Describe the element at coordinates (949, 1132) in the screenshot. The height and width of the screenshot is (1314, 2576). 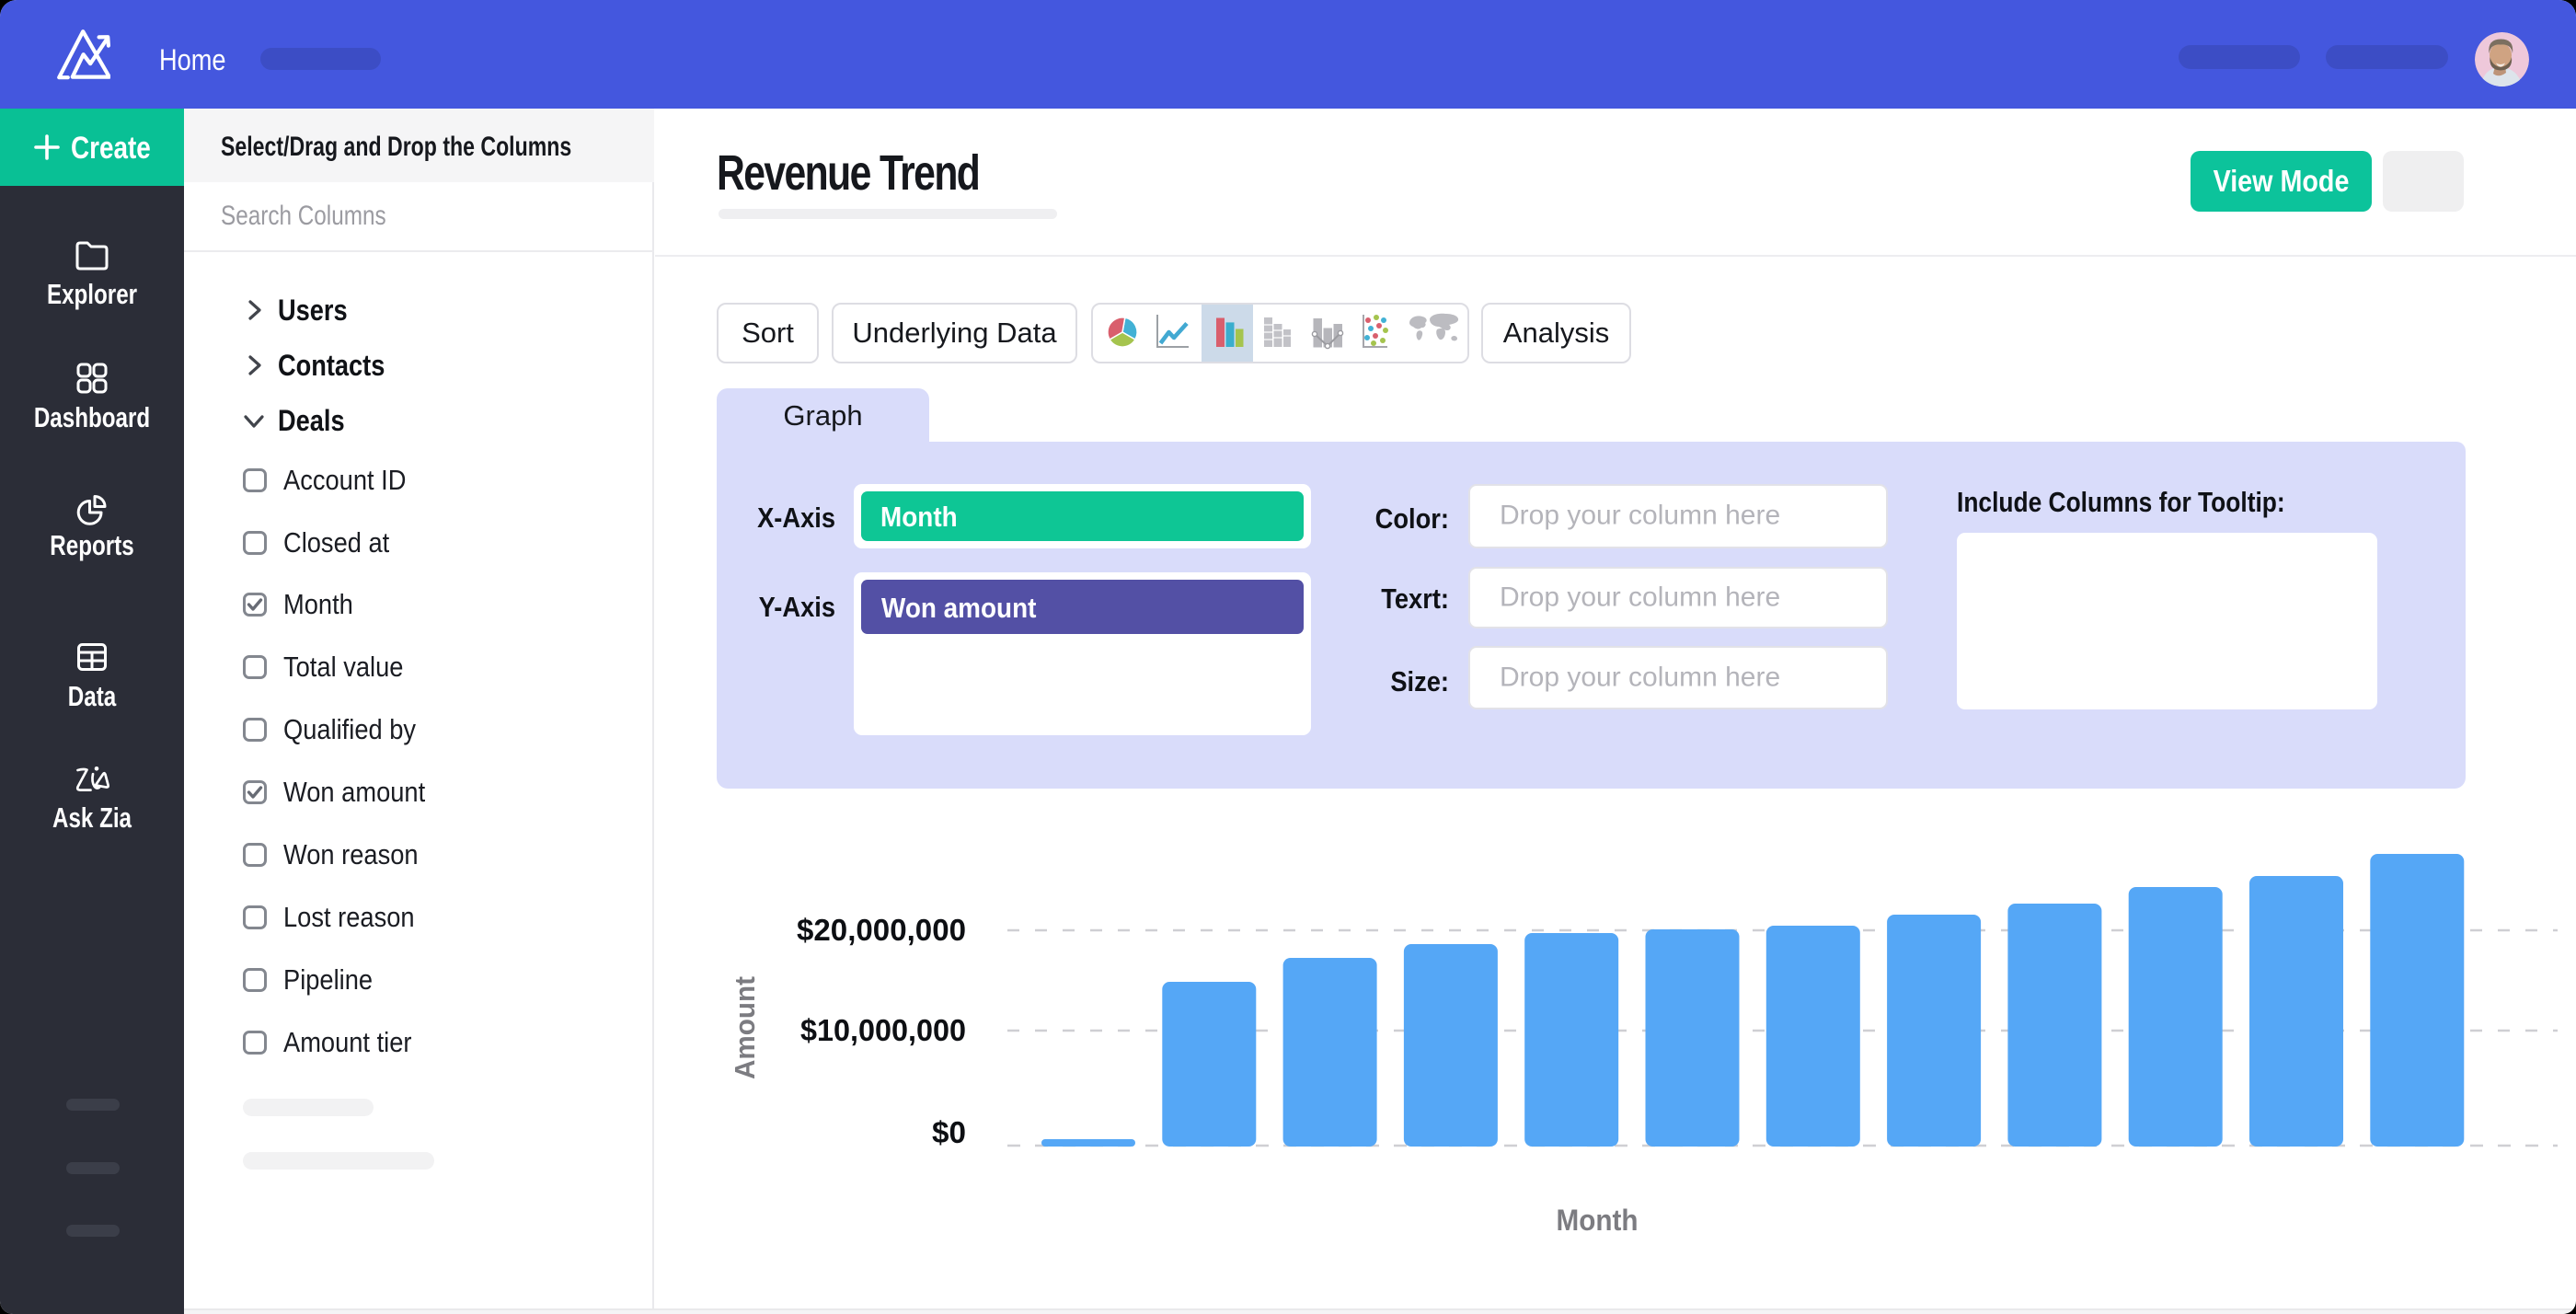
I see `svg-text: $0` at that location.